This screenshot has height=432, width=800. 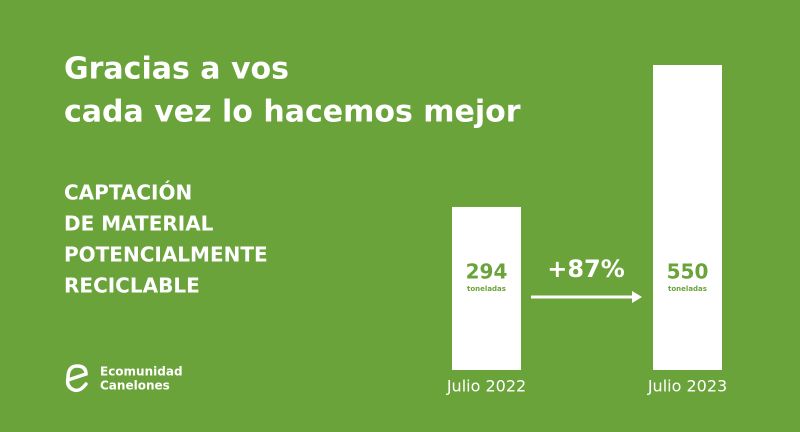 What do you see at coordinates (166, 255) in the screenshot?
I see `subtitle: POTENCIALMENTE` at bounding box center [166, 255].